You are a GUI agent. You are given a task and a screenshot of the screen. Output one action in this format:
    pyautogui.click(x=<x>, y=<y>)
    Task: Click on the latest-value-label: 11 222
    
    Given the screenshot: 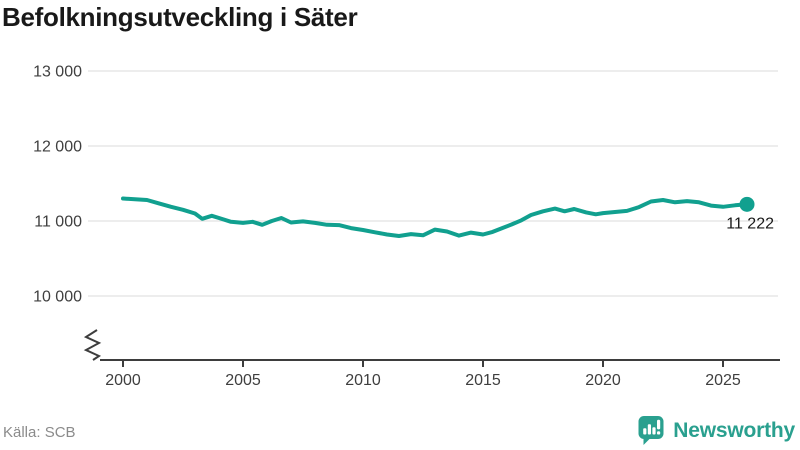 What is the action you would take?
    pyautogui.click(x=750, y=223)
    